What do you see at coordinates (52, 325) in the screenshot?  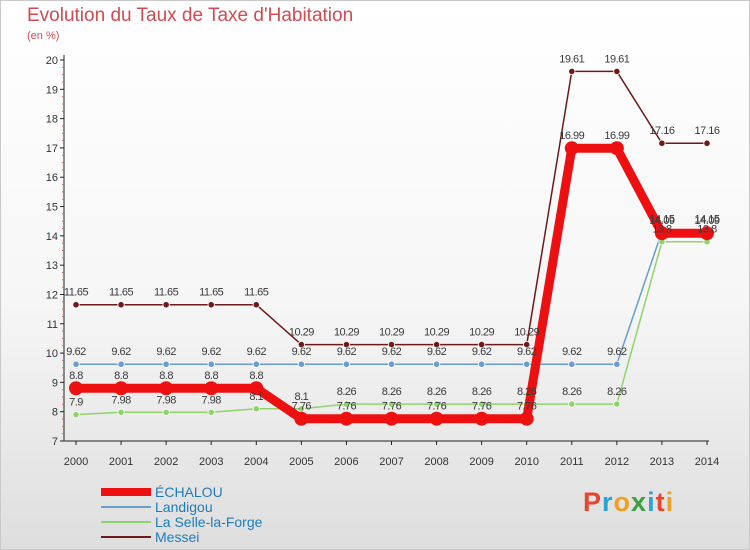 I see `y-tick-label: 11` at bounding box center [52, 325].